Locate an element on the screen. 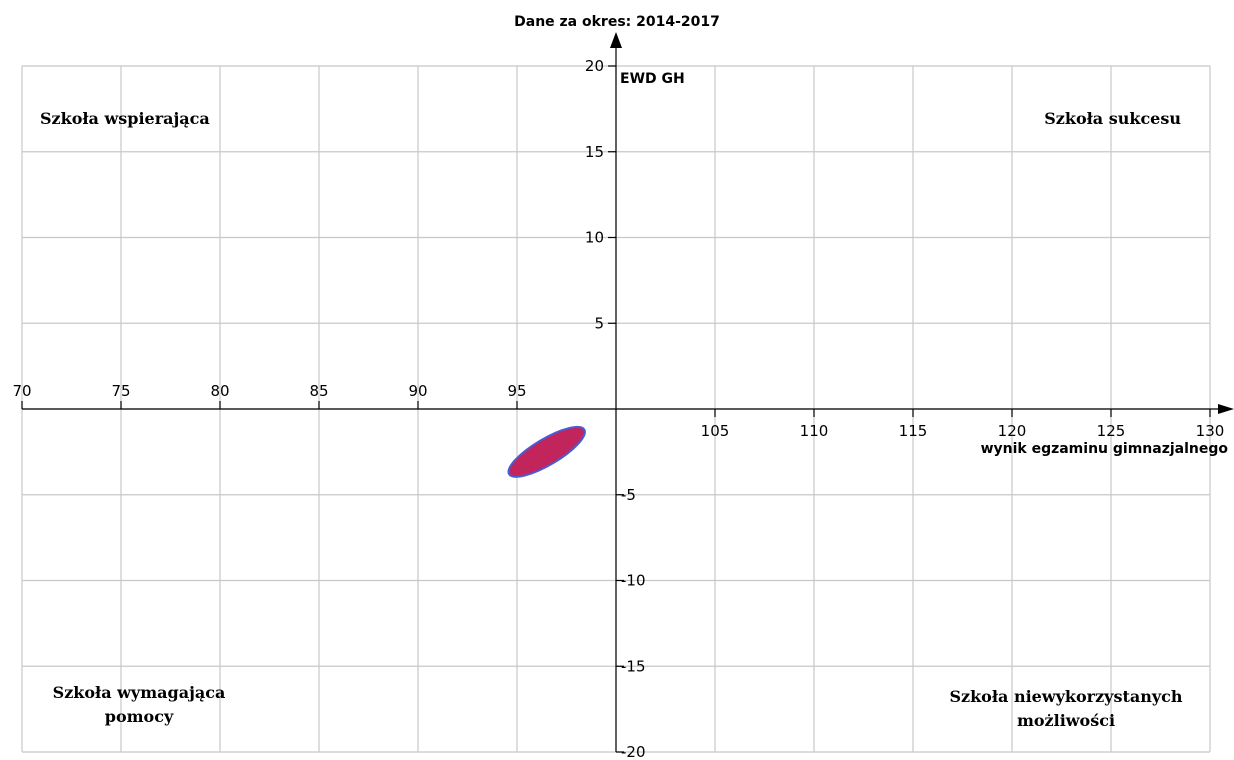  x-tick-label: 110 is located at coordinates (814, 431).